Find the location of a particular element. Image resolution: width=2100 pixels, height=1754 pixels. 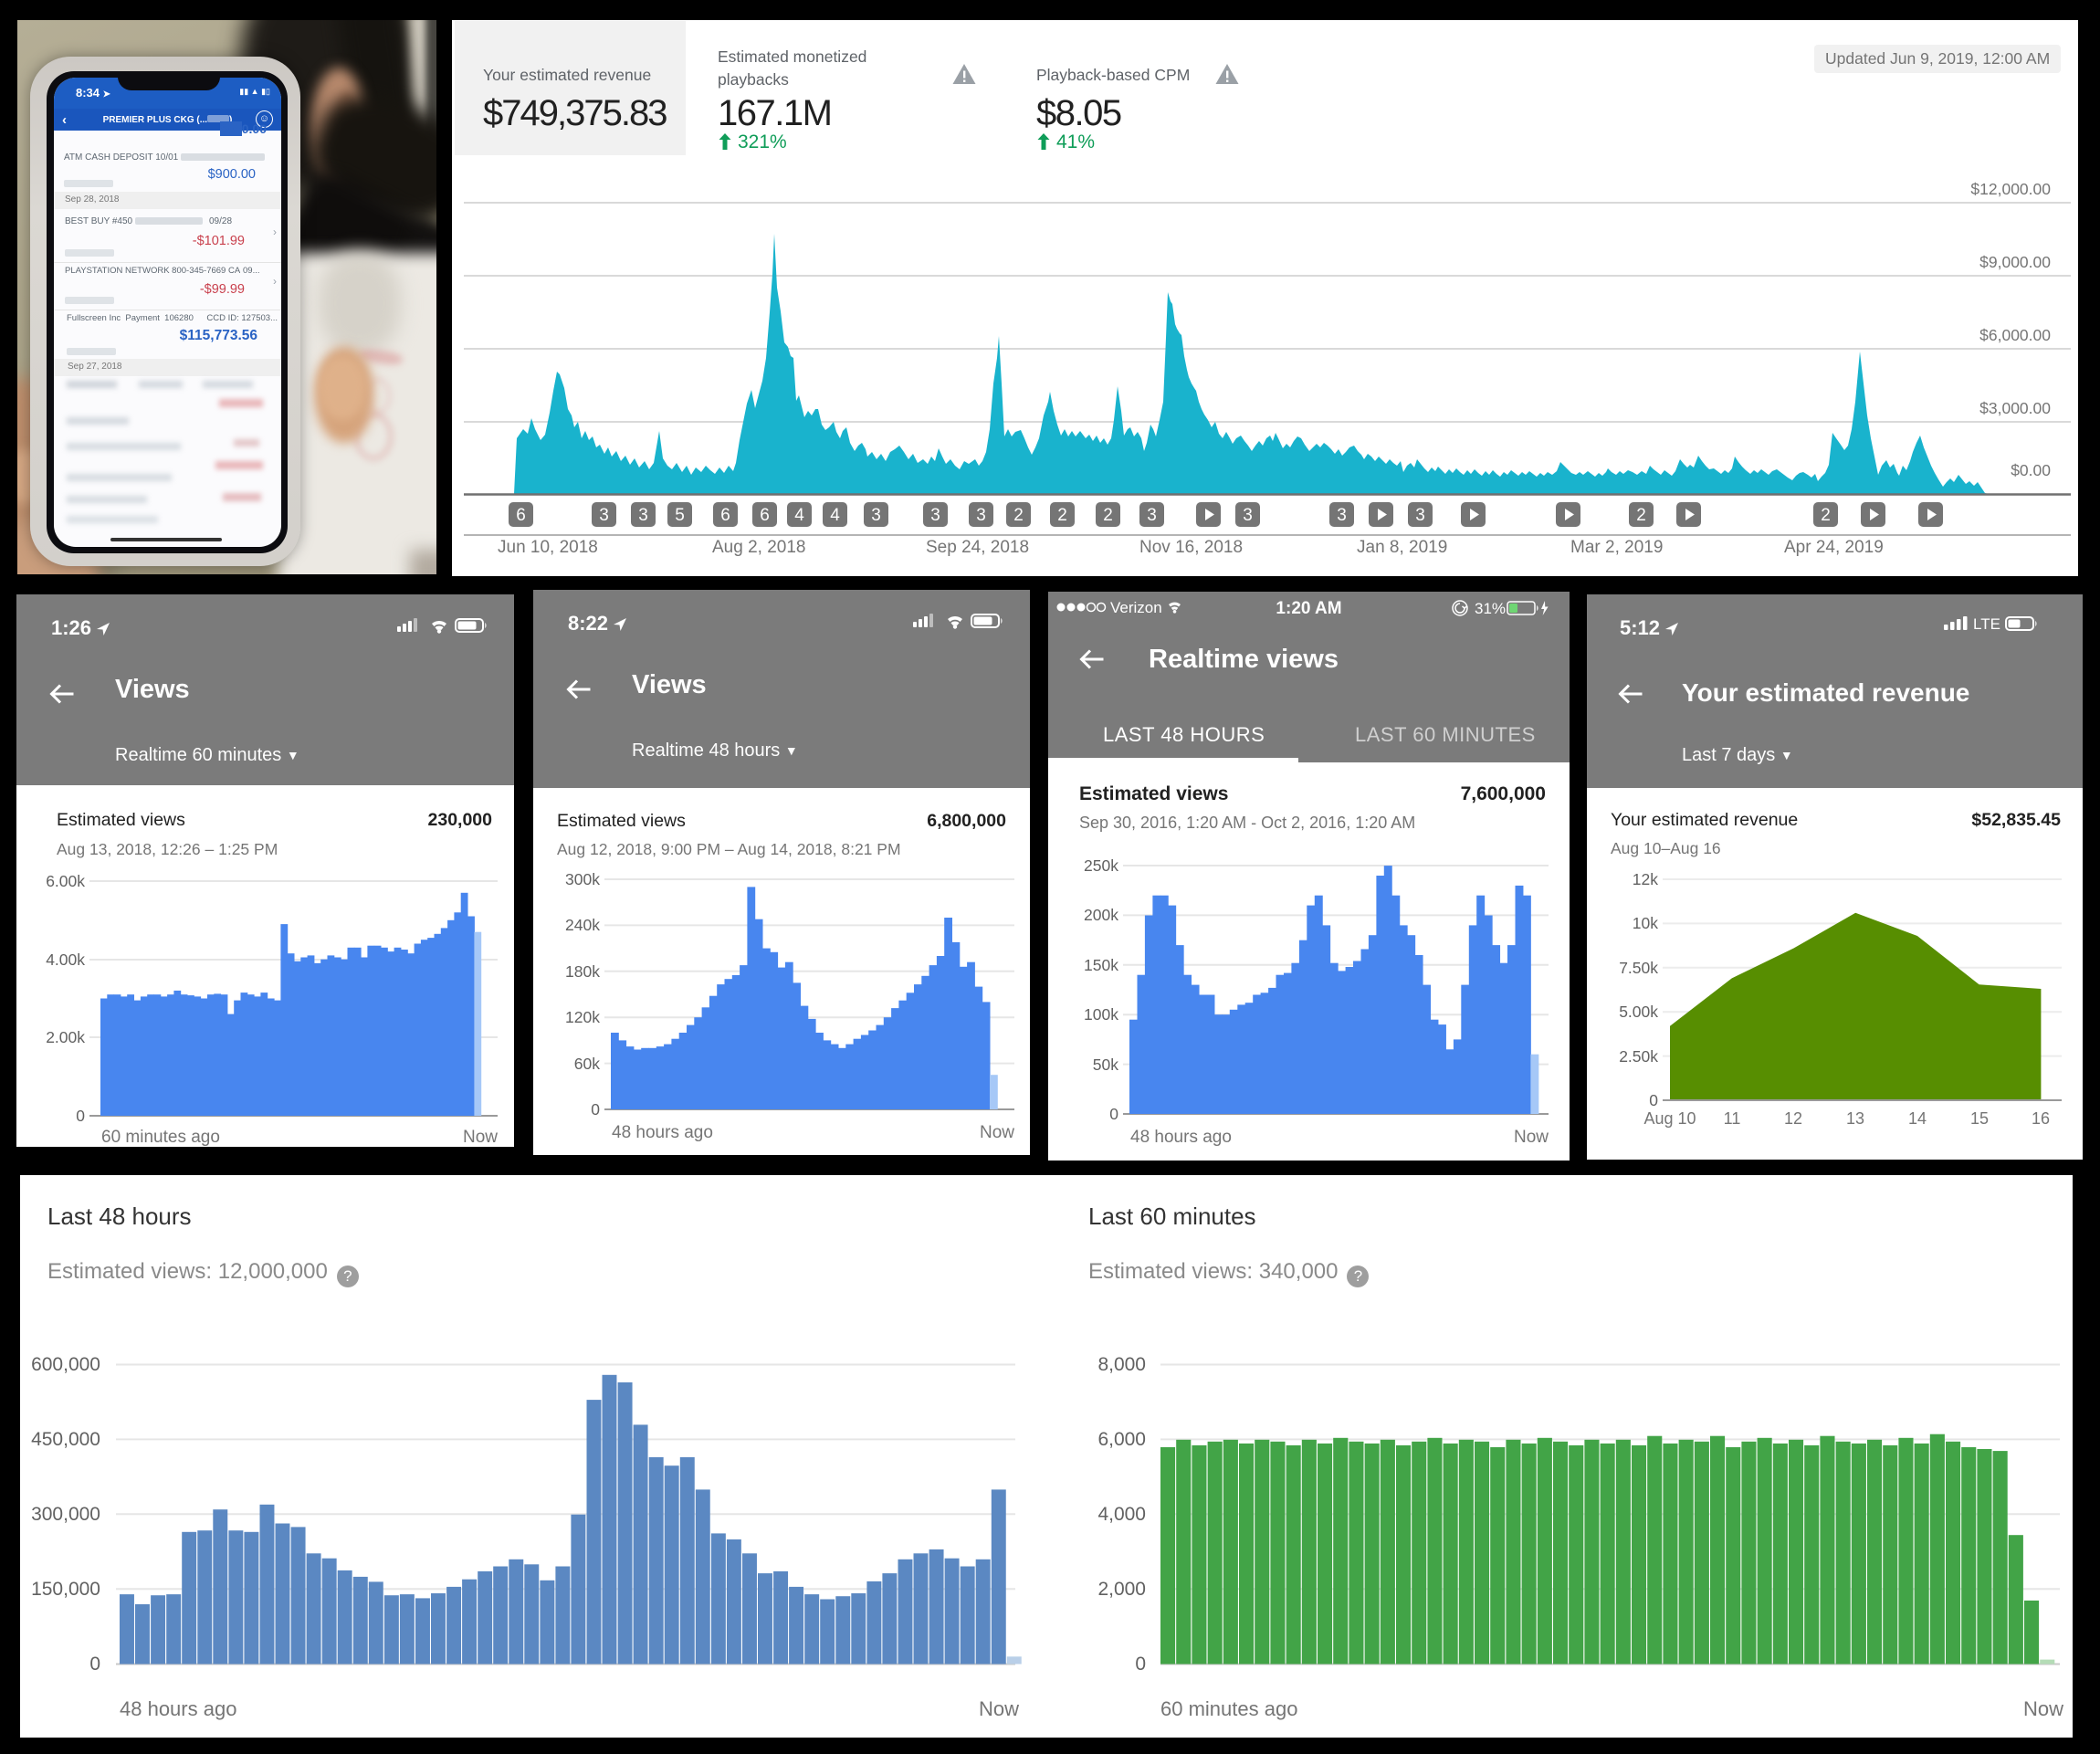

svg-text: Verizon is located at coordinates (1136, 608).